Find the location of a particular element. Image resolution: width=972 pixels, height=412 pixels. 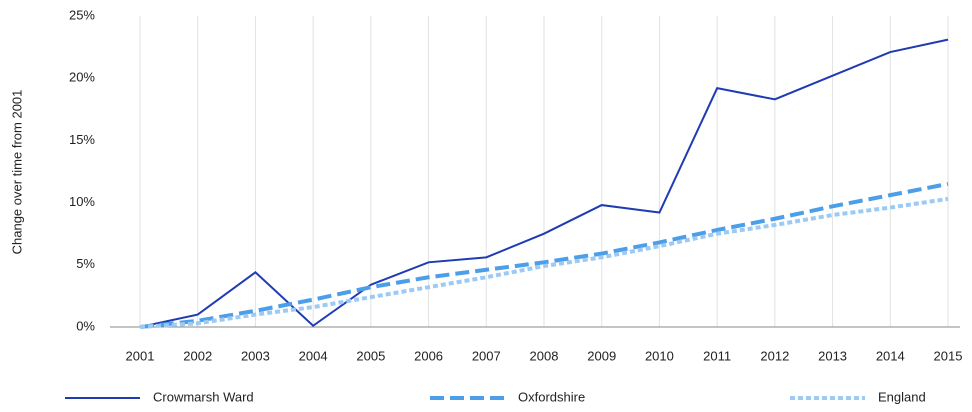

x-tick-label: 2001 is located at coordinates (140, 355).